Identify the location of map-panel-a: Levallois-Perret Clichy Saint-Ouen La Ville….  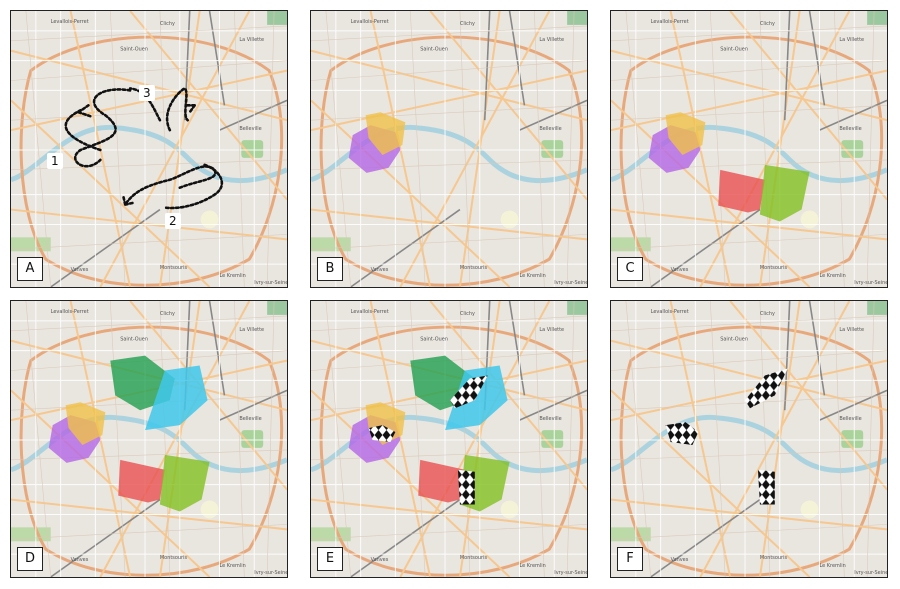
(149, 149).